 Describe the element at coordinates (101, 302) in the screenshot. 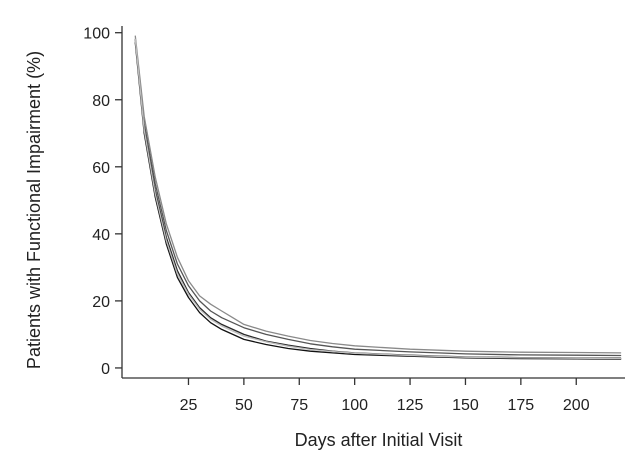

I see `y-tick-label: 20` at that location.